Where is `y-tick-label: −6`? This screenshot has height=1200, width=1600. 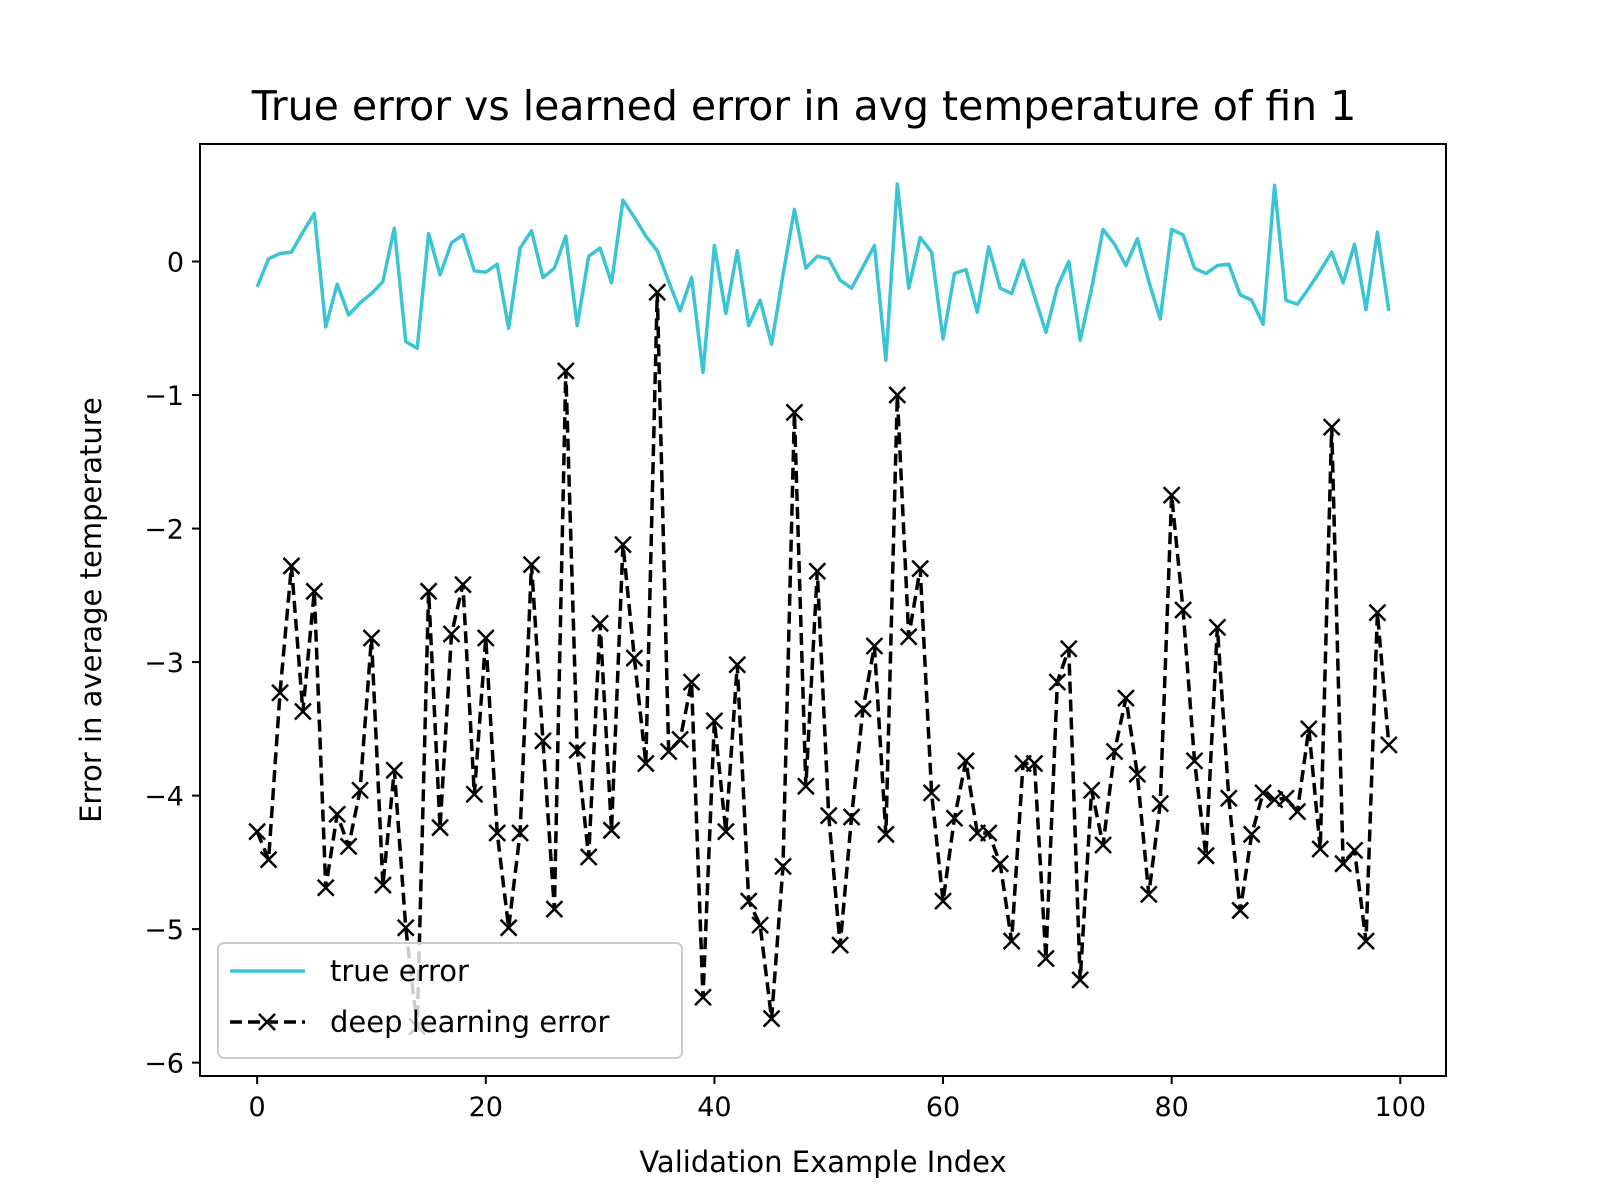
y-tick-label: −6 is located at coordinates (164, 1064).